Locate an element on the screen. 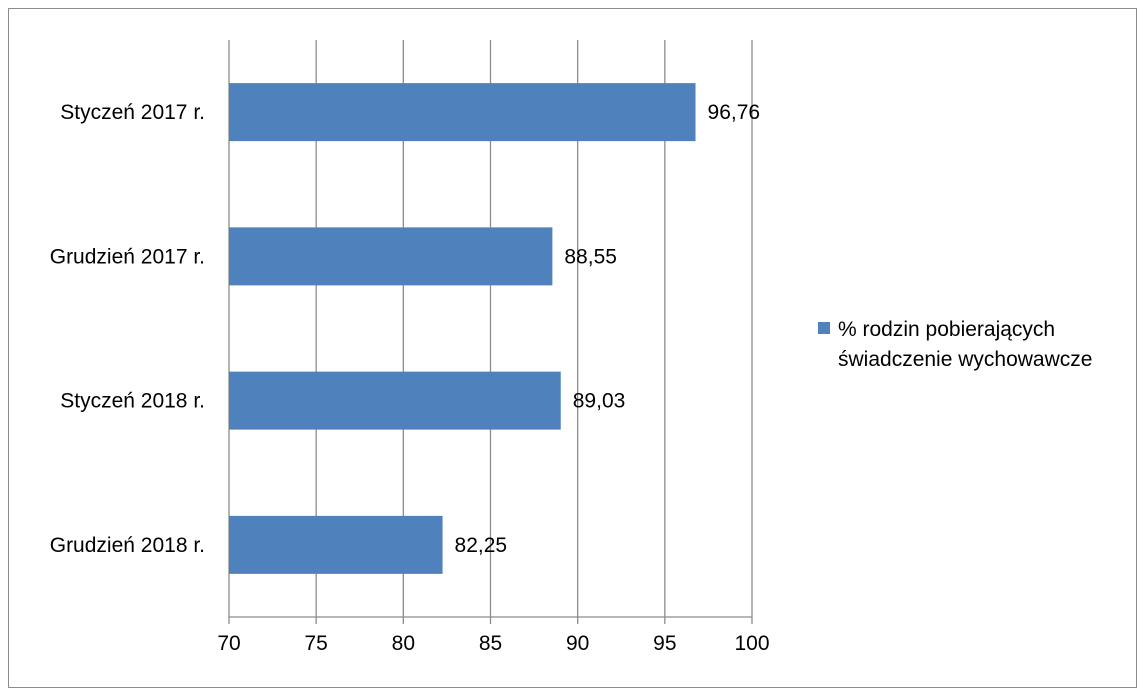 The height and width of the screenshot is (688, 1146). data-label: 88,55 is located at coordinates (590, 256).